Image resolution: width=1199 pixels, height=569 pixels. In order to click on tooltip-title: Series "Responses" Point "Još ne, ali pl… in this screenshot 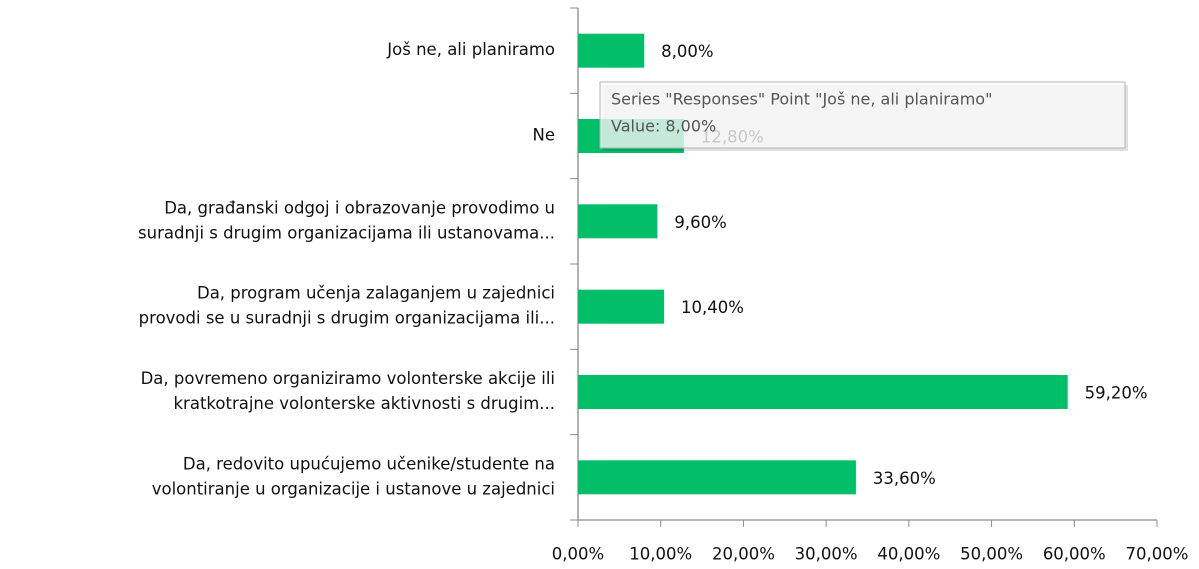, I will do `click(801, 99)`.